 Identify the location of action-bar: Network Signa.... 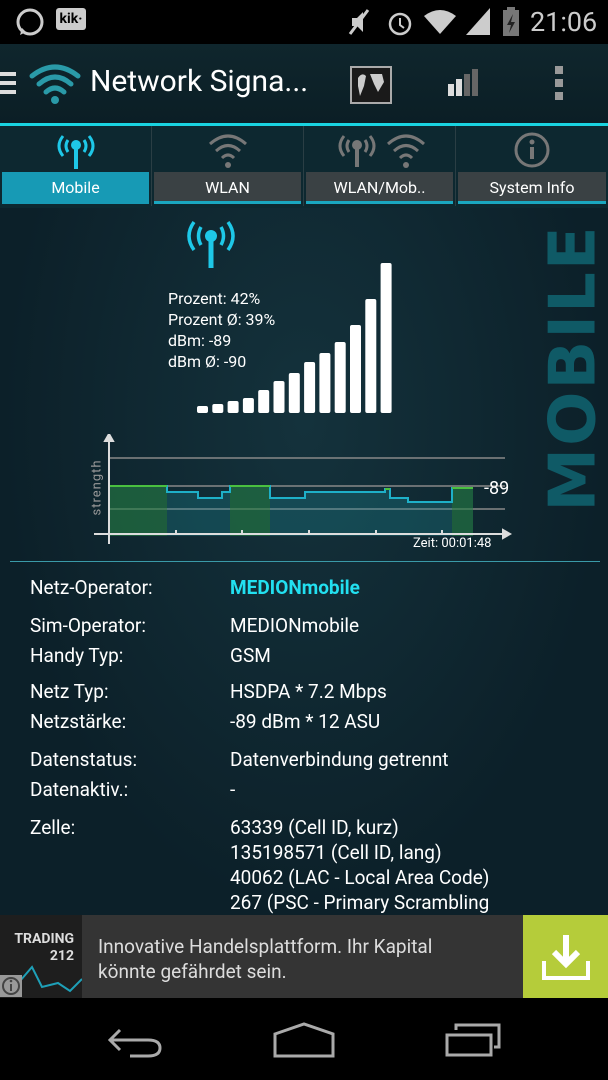
(304, 84).